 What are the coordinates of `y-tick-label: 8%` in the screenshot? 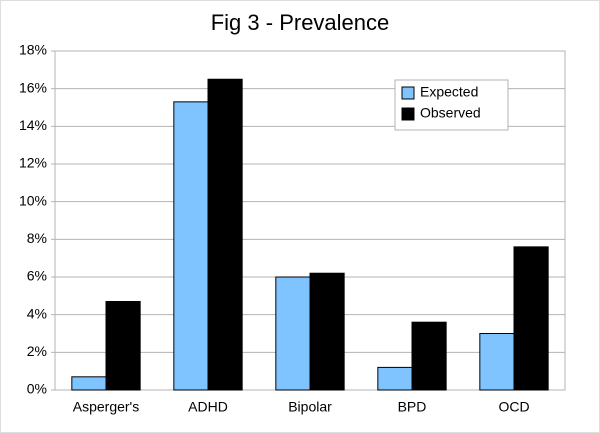 It's located at (37, 238).